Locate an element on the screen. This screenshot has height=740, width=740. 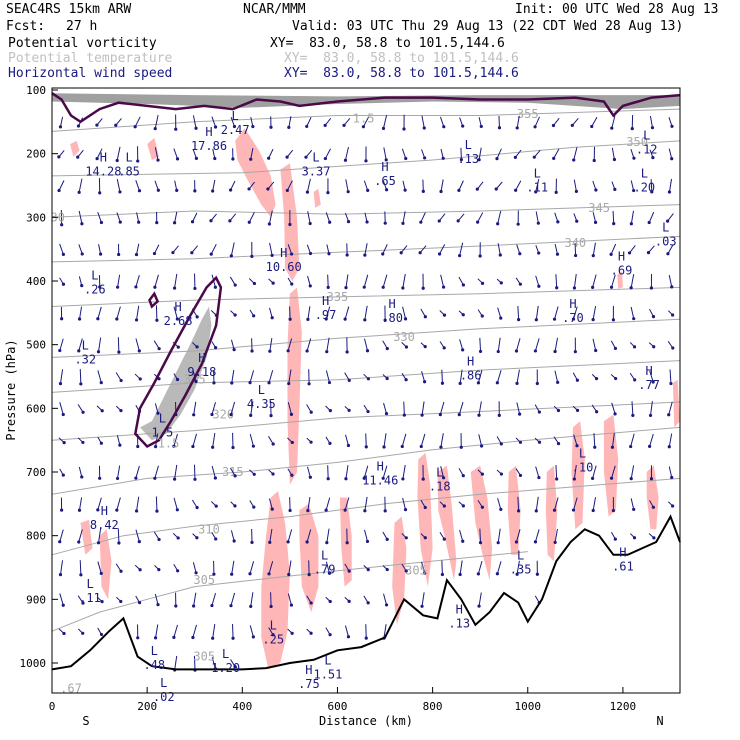
y-axis-label: Pressure (hPa) is located at coordinates (11, 389).